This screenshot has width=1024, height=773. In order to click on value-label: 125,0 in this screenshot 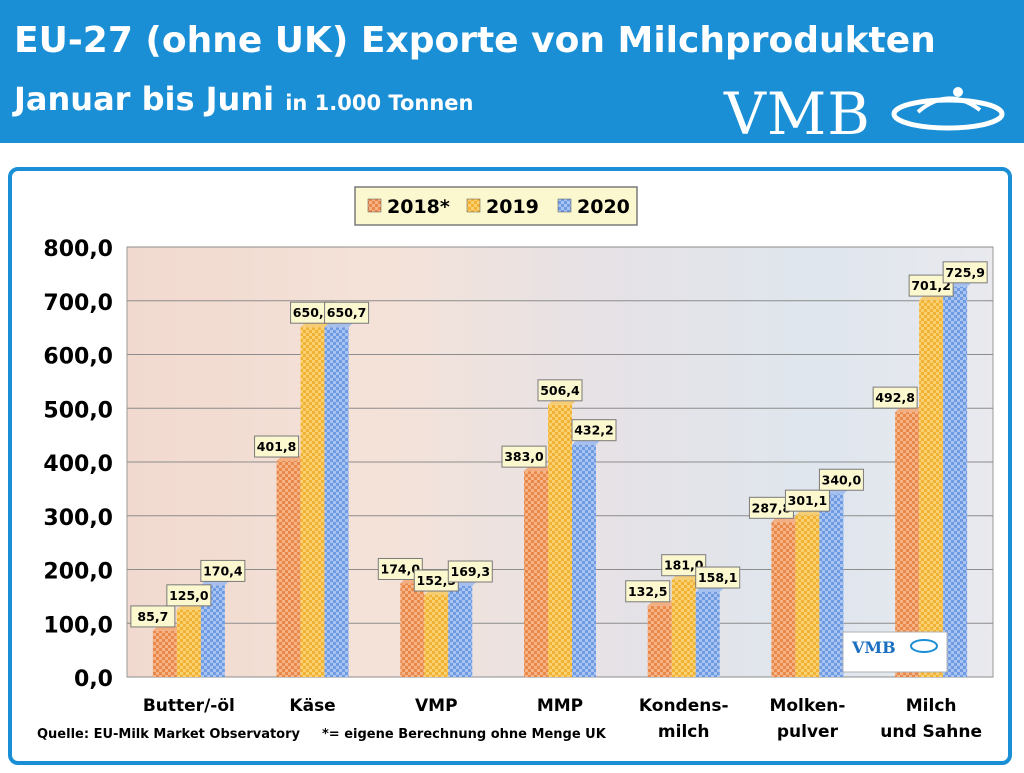, I will do `click(189, 595)`.